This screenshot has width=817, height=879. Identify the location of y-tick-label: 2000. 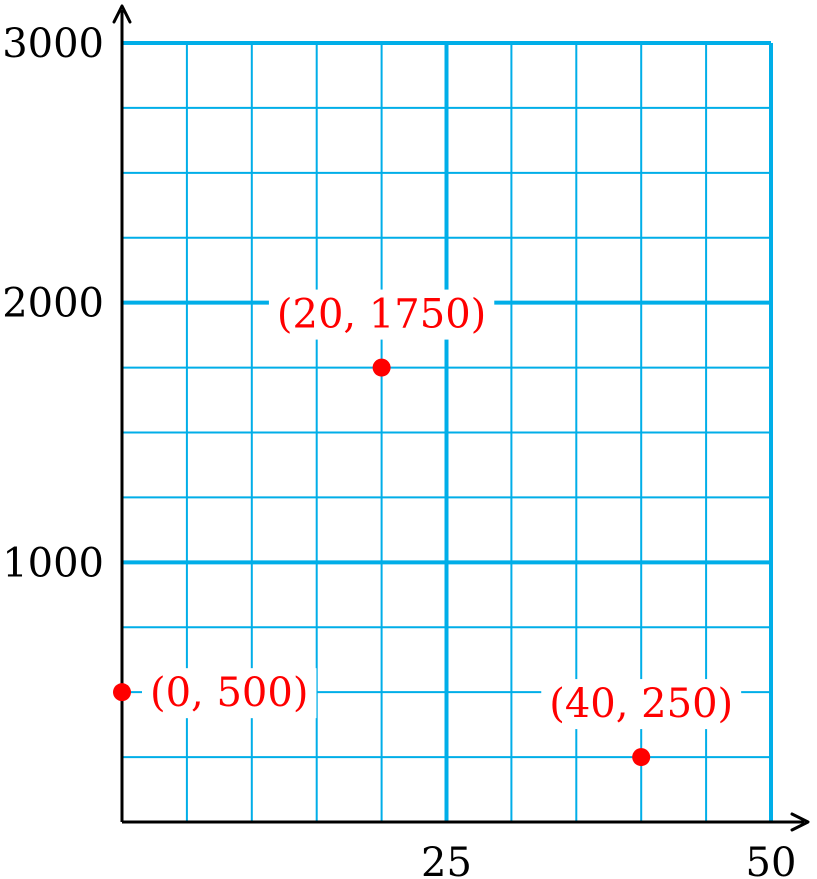
(53, 304).